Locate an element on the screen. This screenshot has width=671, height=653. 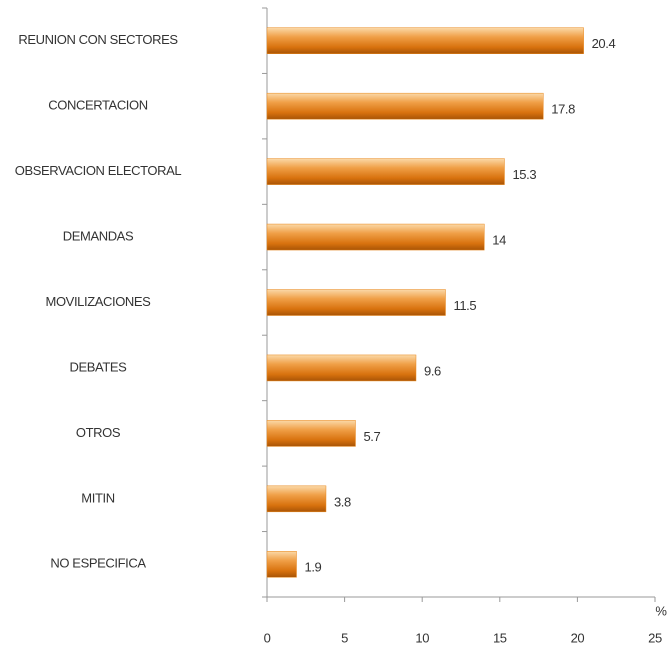
y-tick-label: CONCERTACION is located at coordinates (97, 105).